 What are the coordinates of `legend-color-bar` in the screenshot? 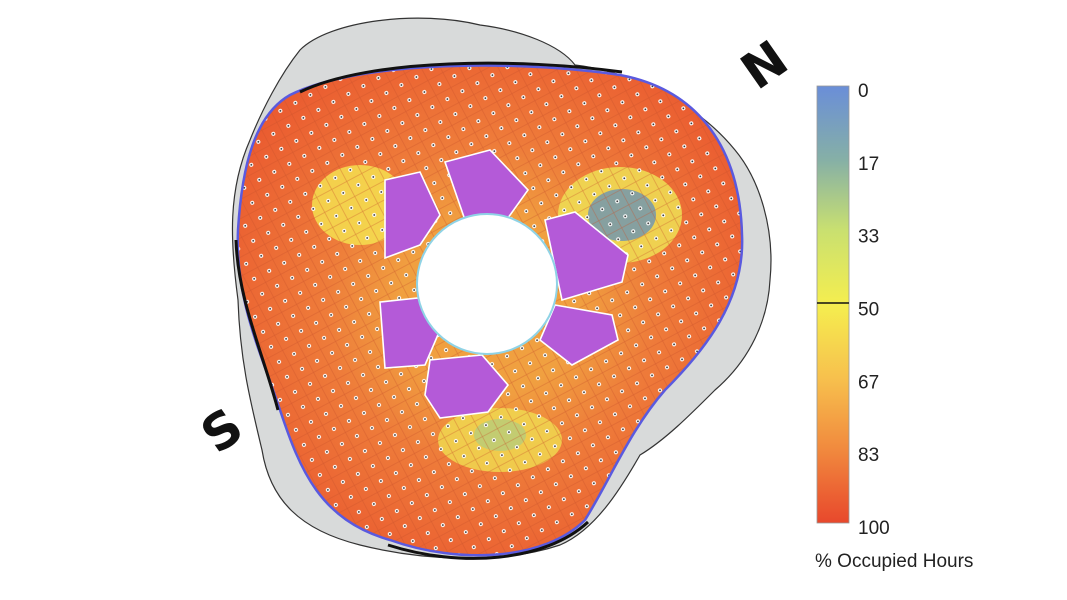 It's located at (833, 304).